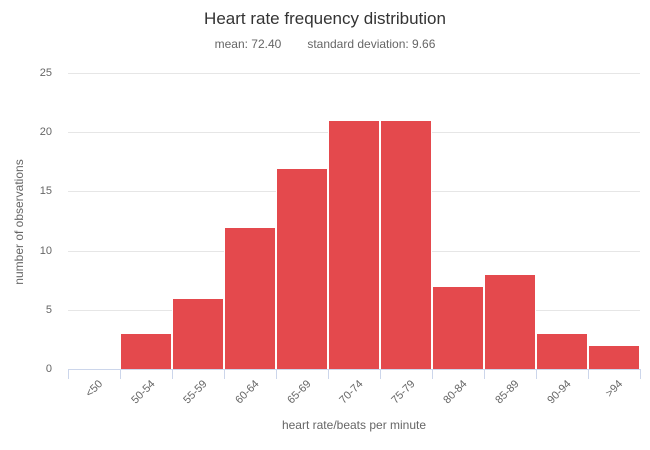  What do you see at coordinates (45, 132) in the screenshot?
I see `y-axis-label: 20` at bounding box center [45, 132].